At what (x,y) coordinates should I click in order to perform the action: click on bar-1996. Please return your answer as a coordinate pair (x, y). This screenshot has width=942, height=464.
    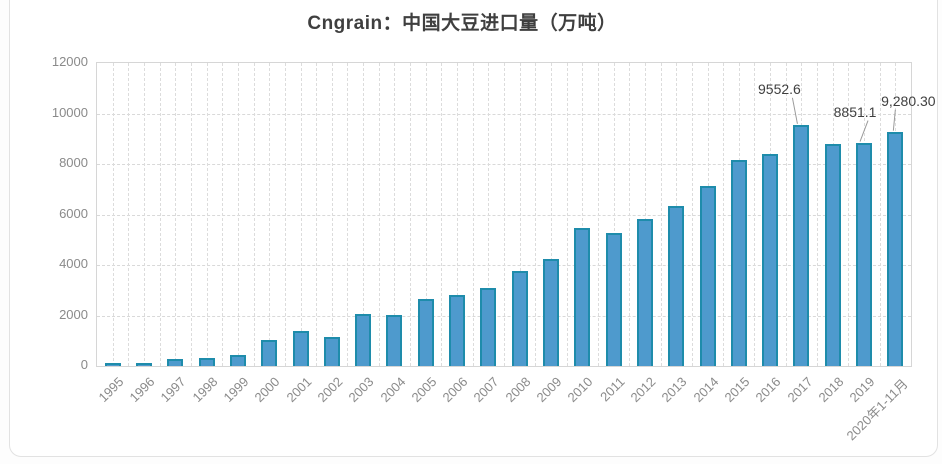
    Looking at the image, I should click on (143, 364).